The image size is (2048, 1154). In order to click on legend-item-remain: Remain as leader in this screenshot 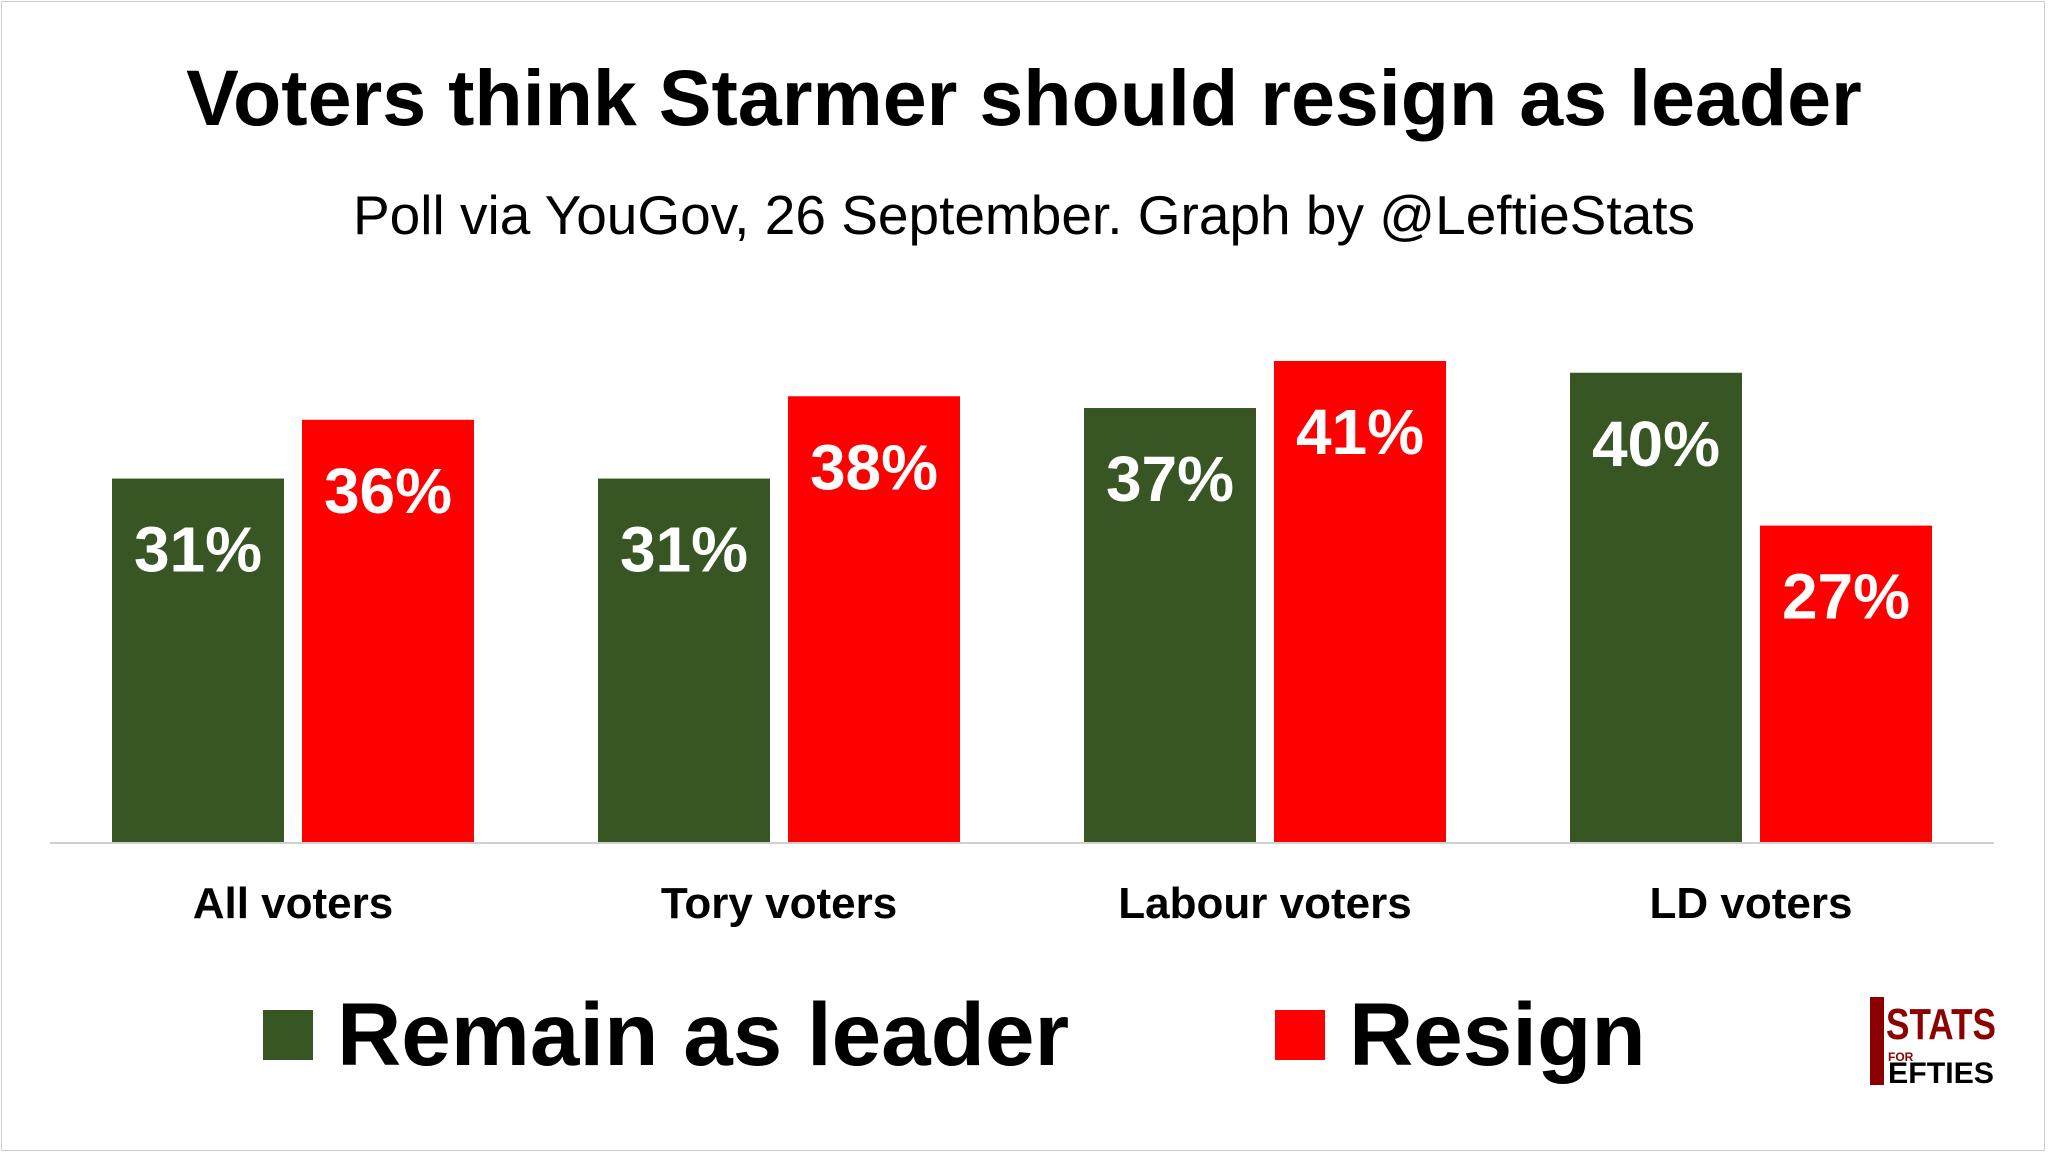, I will do `click(666, 1034)`.